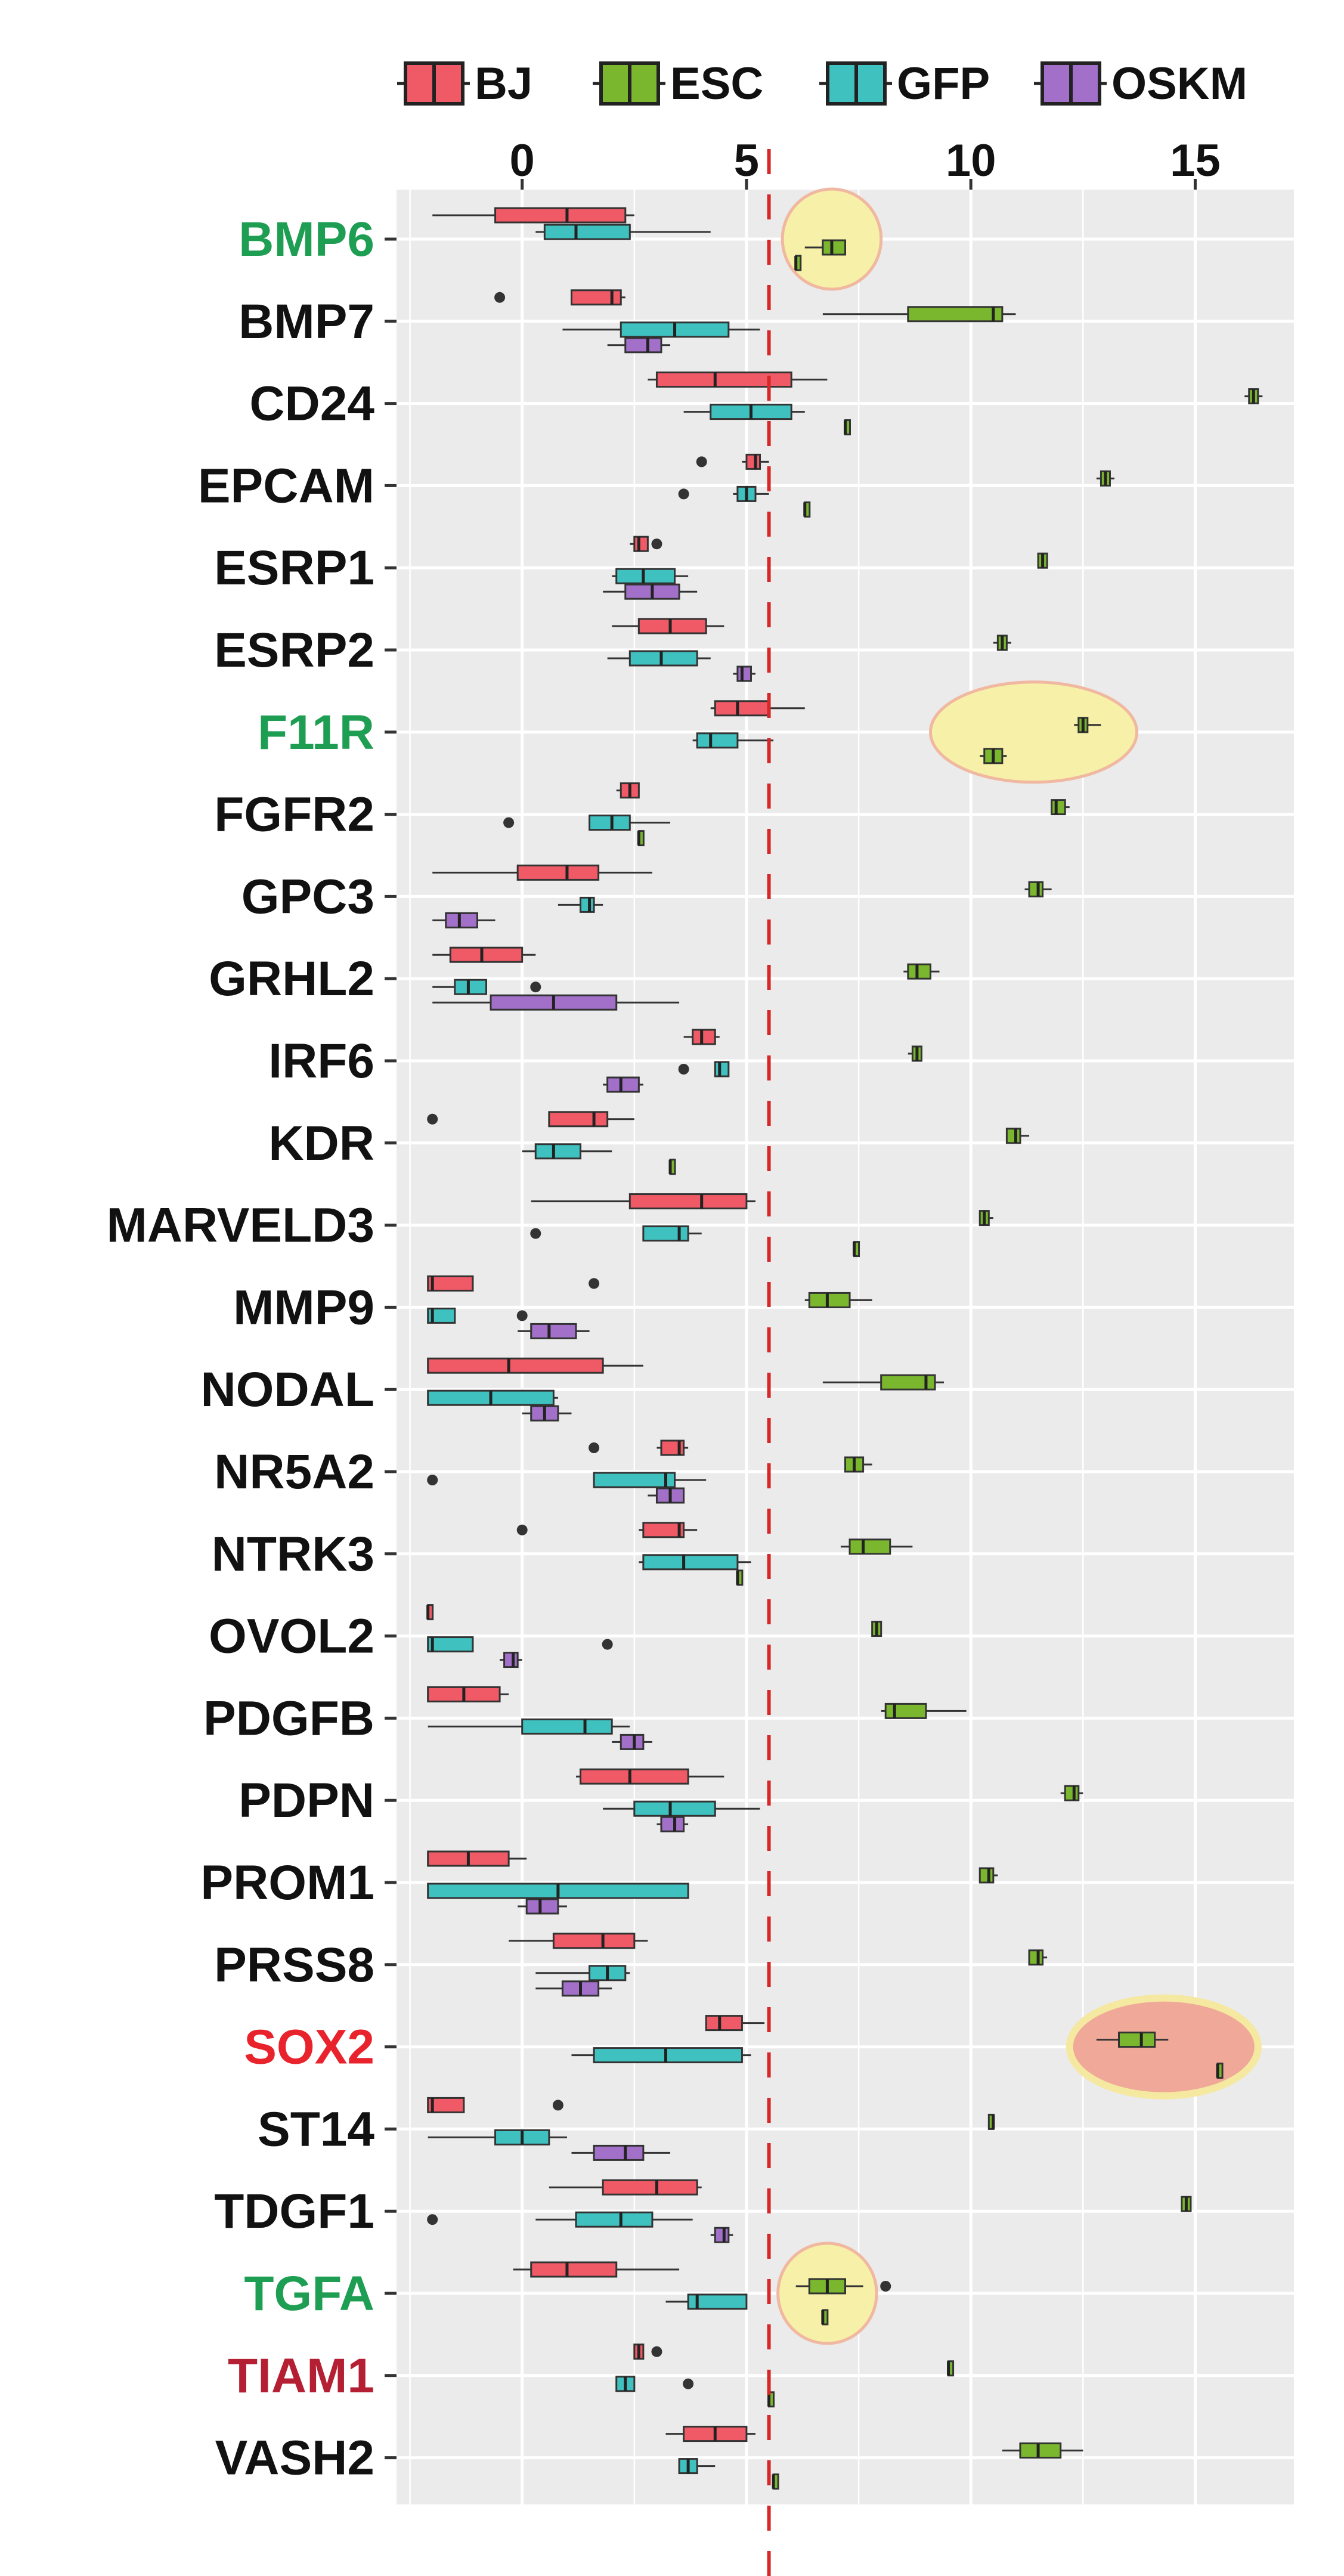 Image resolution: width=1344 pixels, height=2576 pixels. Describe the element at coordinates (559, 297) in the screenshot. I see `box-bmp7-bj` at that location.